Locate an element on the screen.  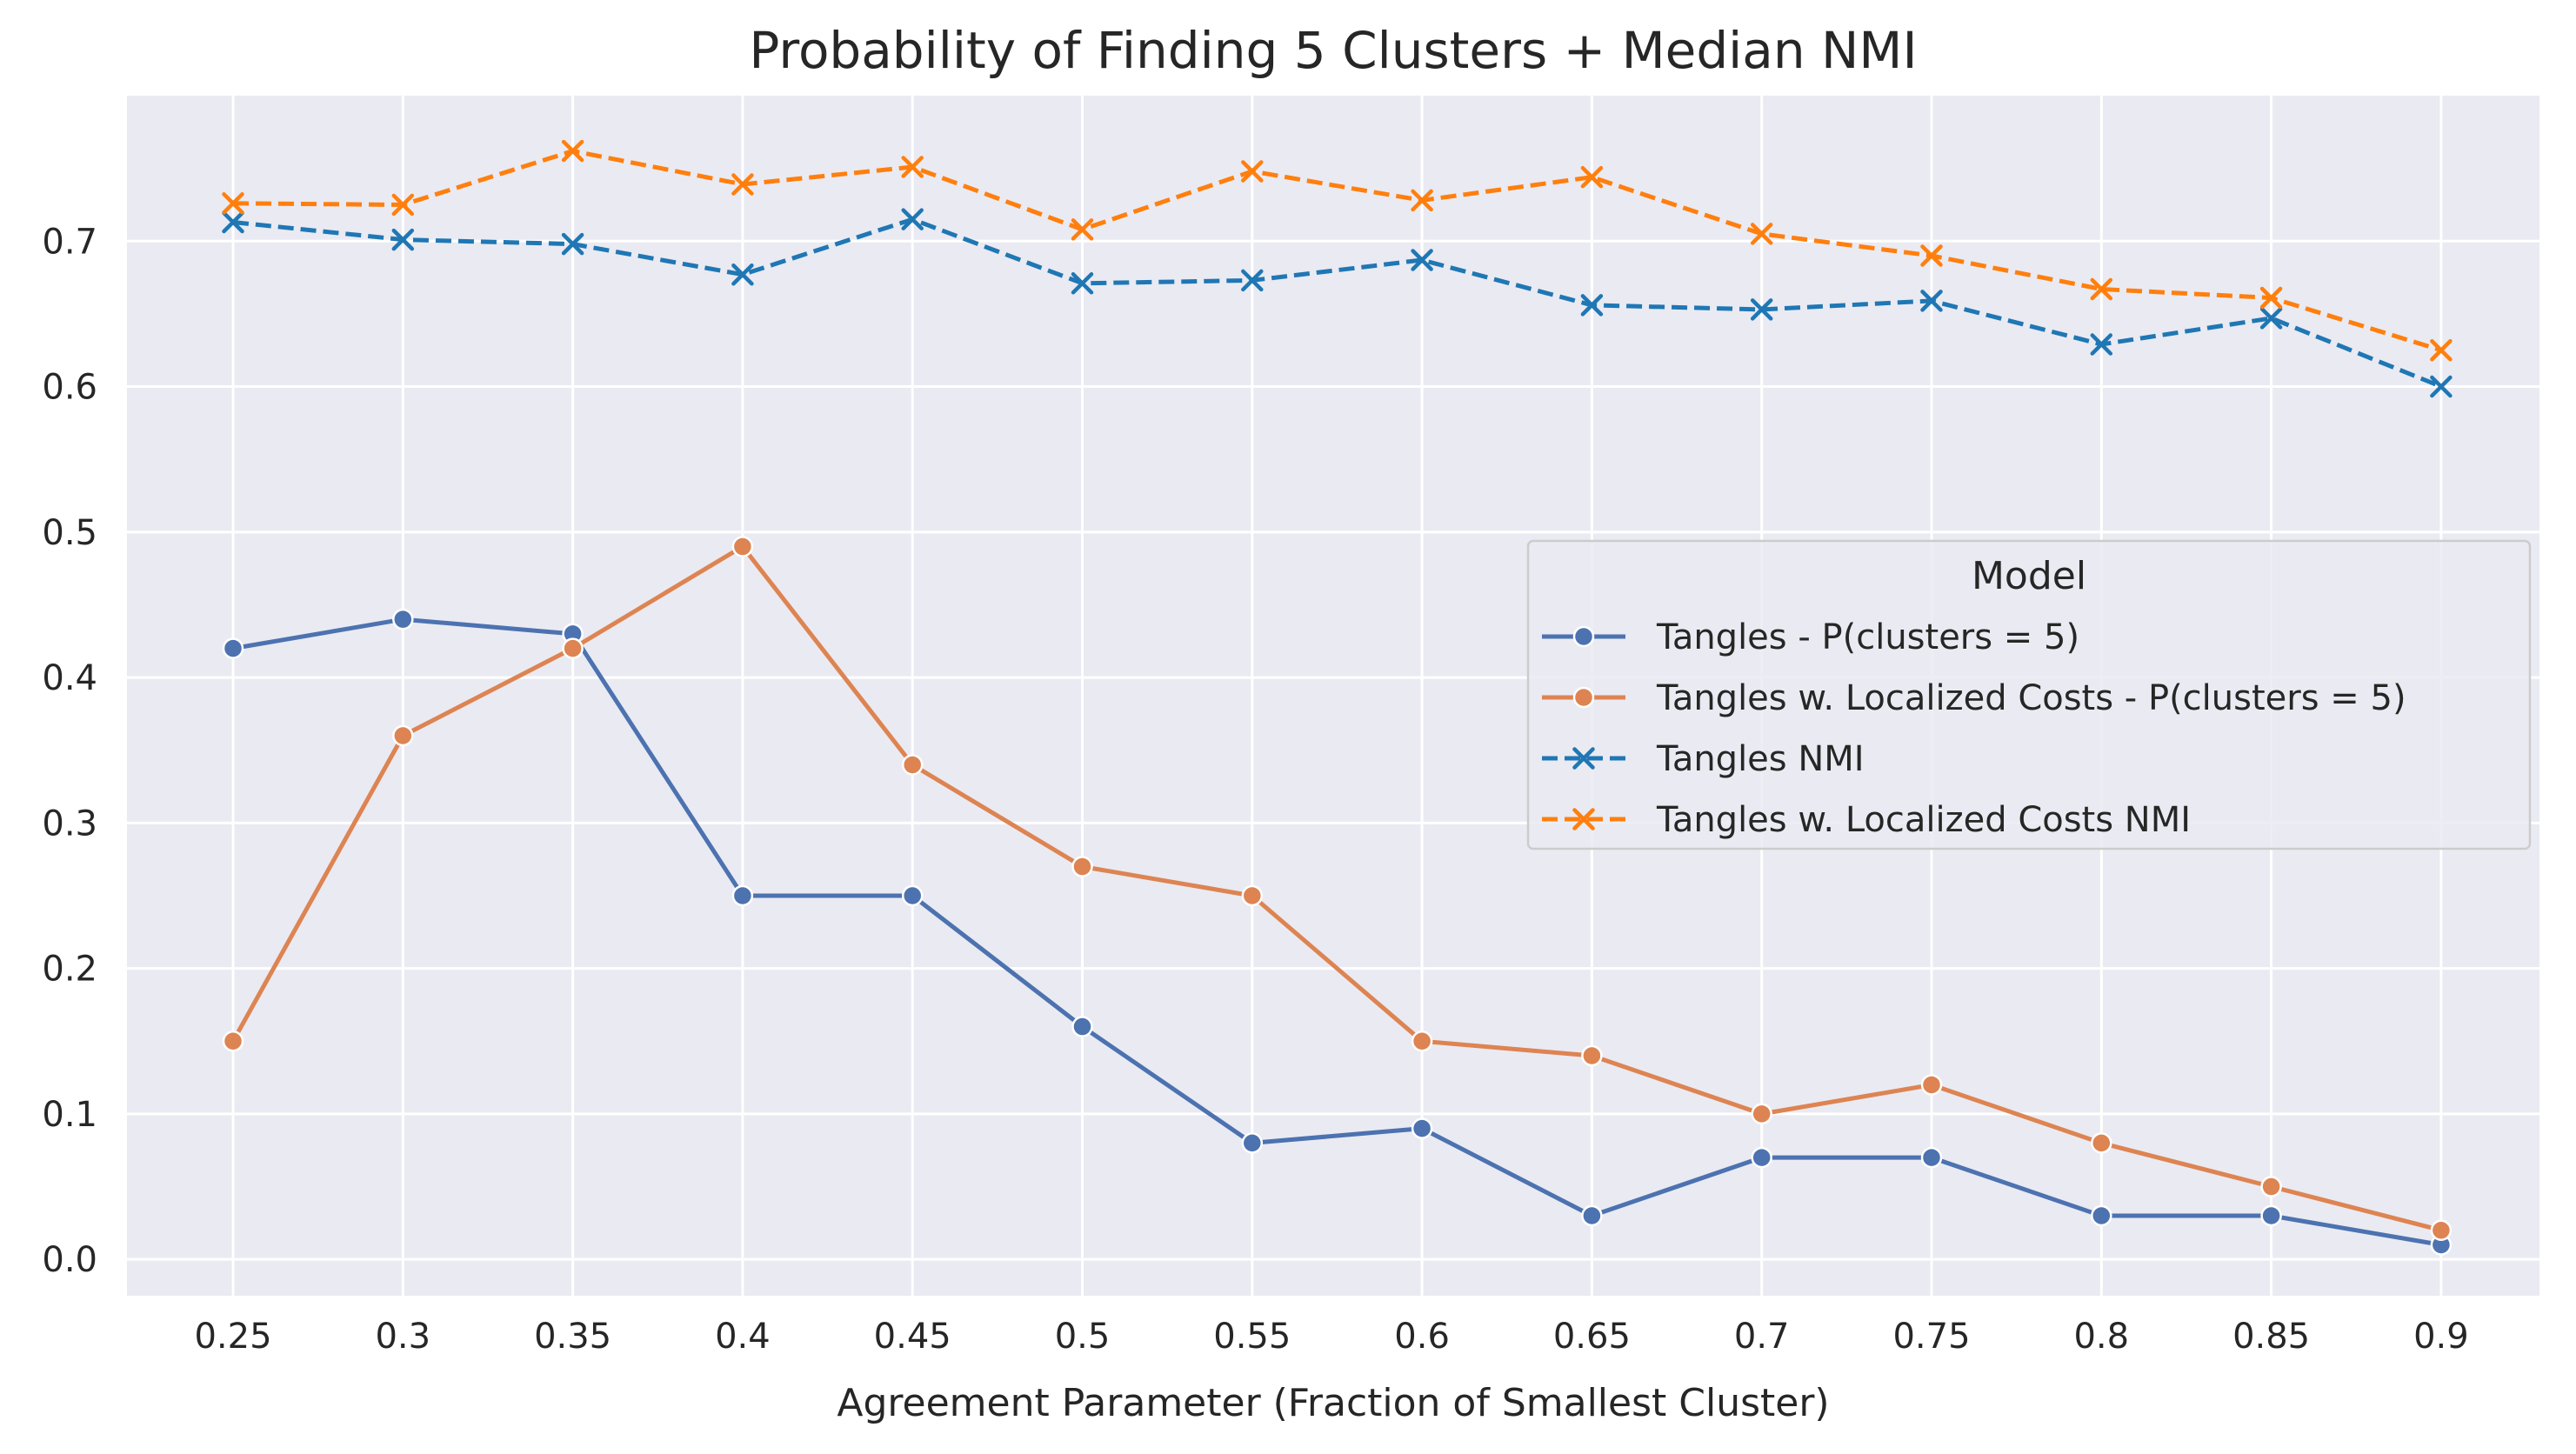
legend-item: Tangles w. Localized Costs NMI is located at coordinates (1867, 820).